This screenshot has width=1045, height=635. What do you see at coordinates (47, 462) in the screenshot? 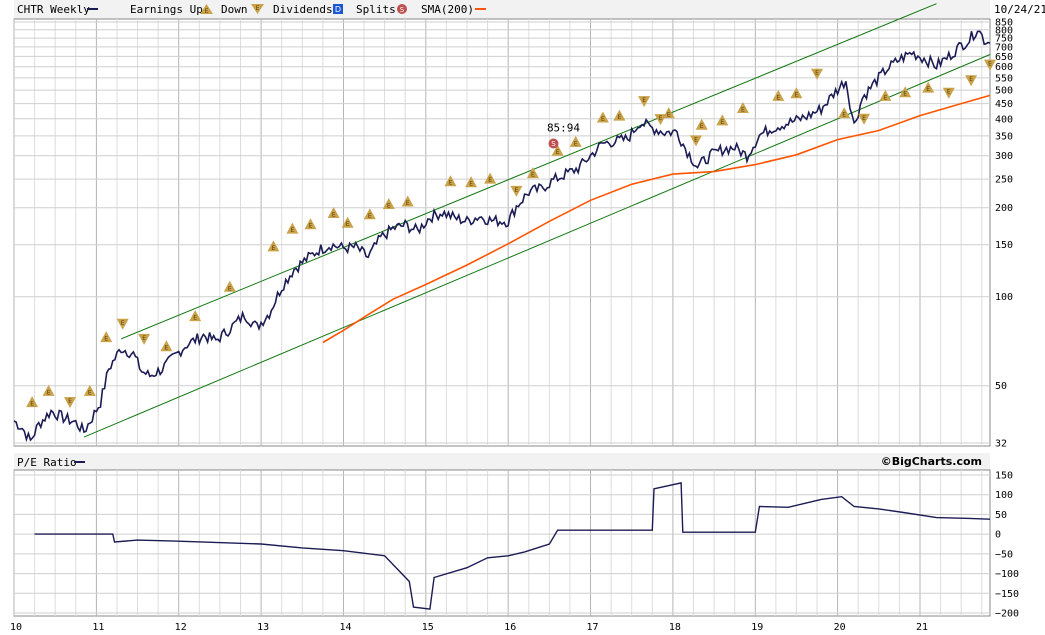
I see `pe-title: P/E Ratio` at bounding box center [47, 462].